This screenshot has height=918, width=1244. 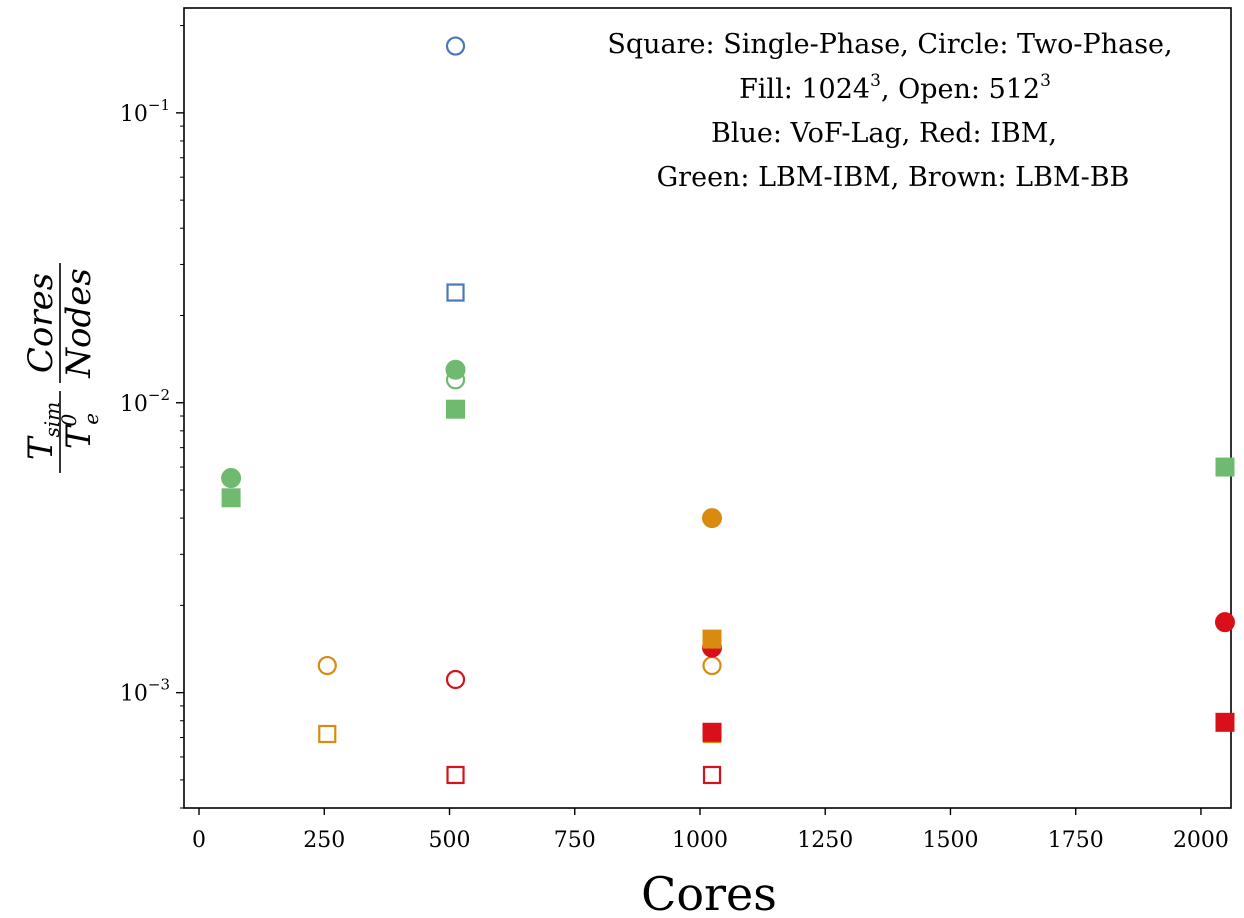 I want to click on y-label-den-left-sub: e, so click(x=91, y=419).